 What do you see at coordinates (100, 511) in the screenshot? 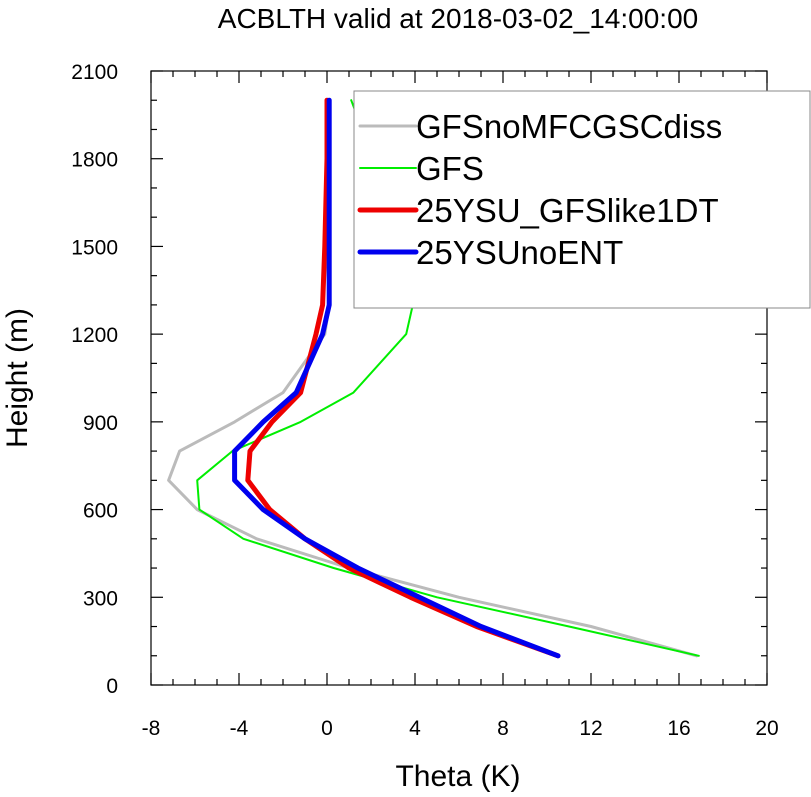
I see `y-tick-label: 600` at bounding box center [100, 511].